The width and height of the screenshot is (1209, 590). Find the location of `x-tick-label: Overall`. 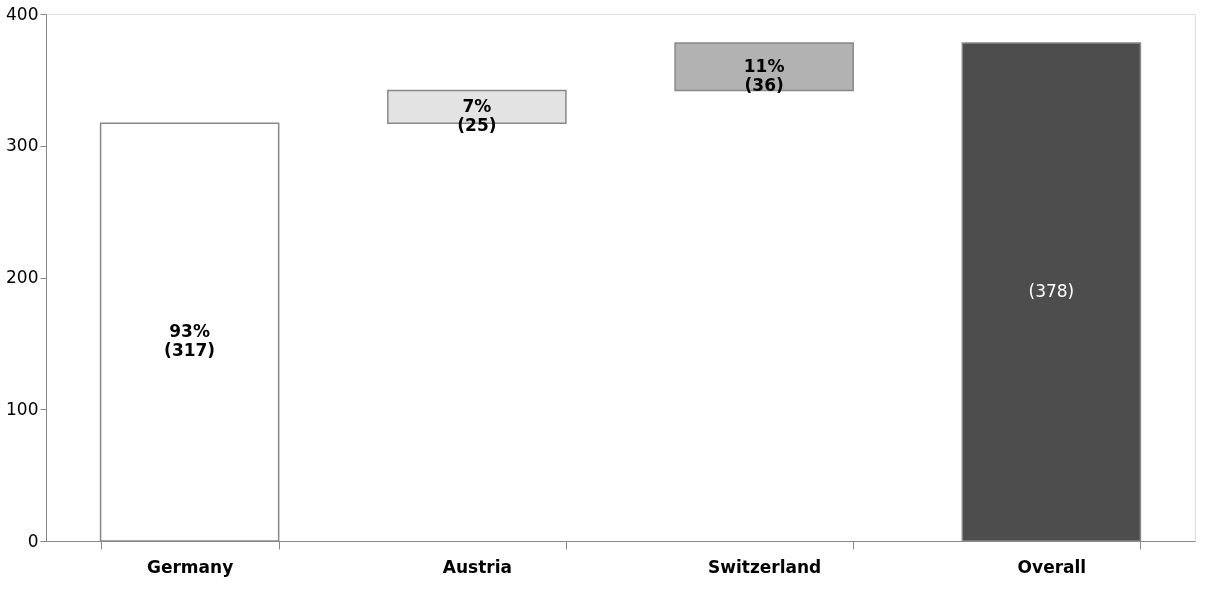

x-tick-label: Overall is located at coordinates (1052, 566).